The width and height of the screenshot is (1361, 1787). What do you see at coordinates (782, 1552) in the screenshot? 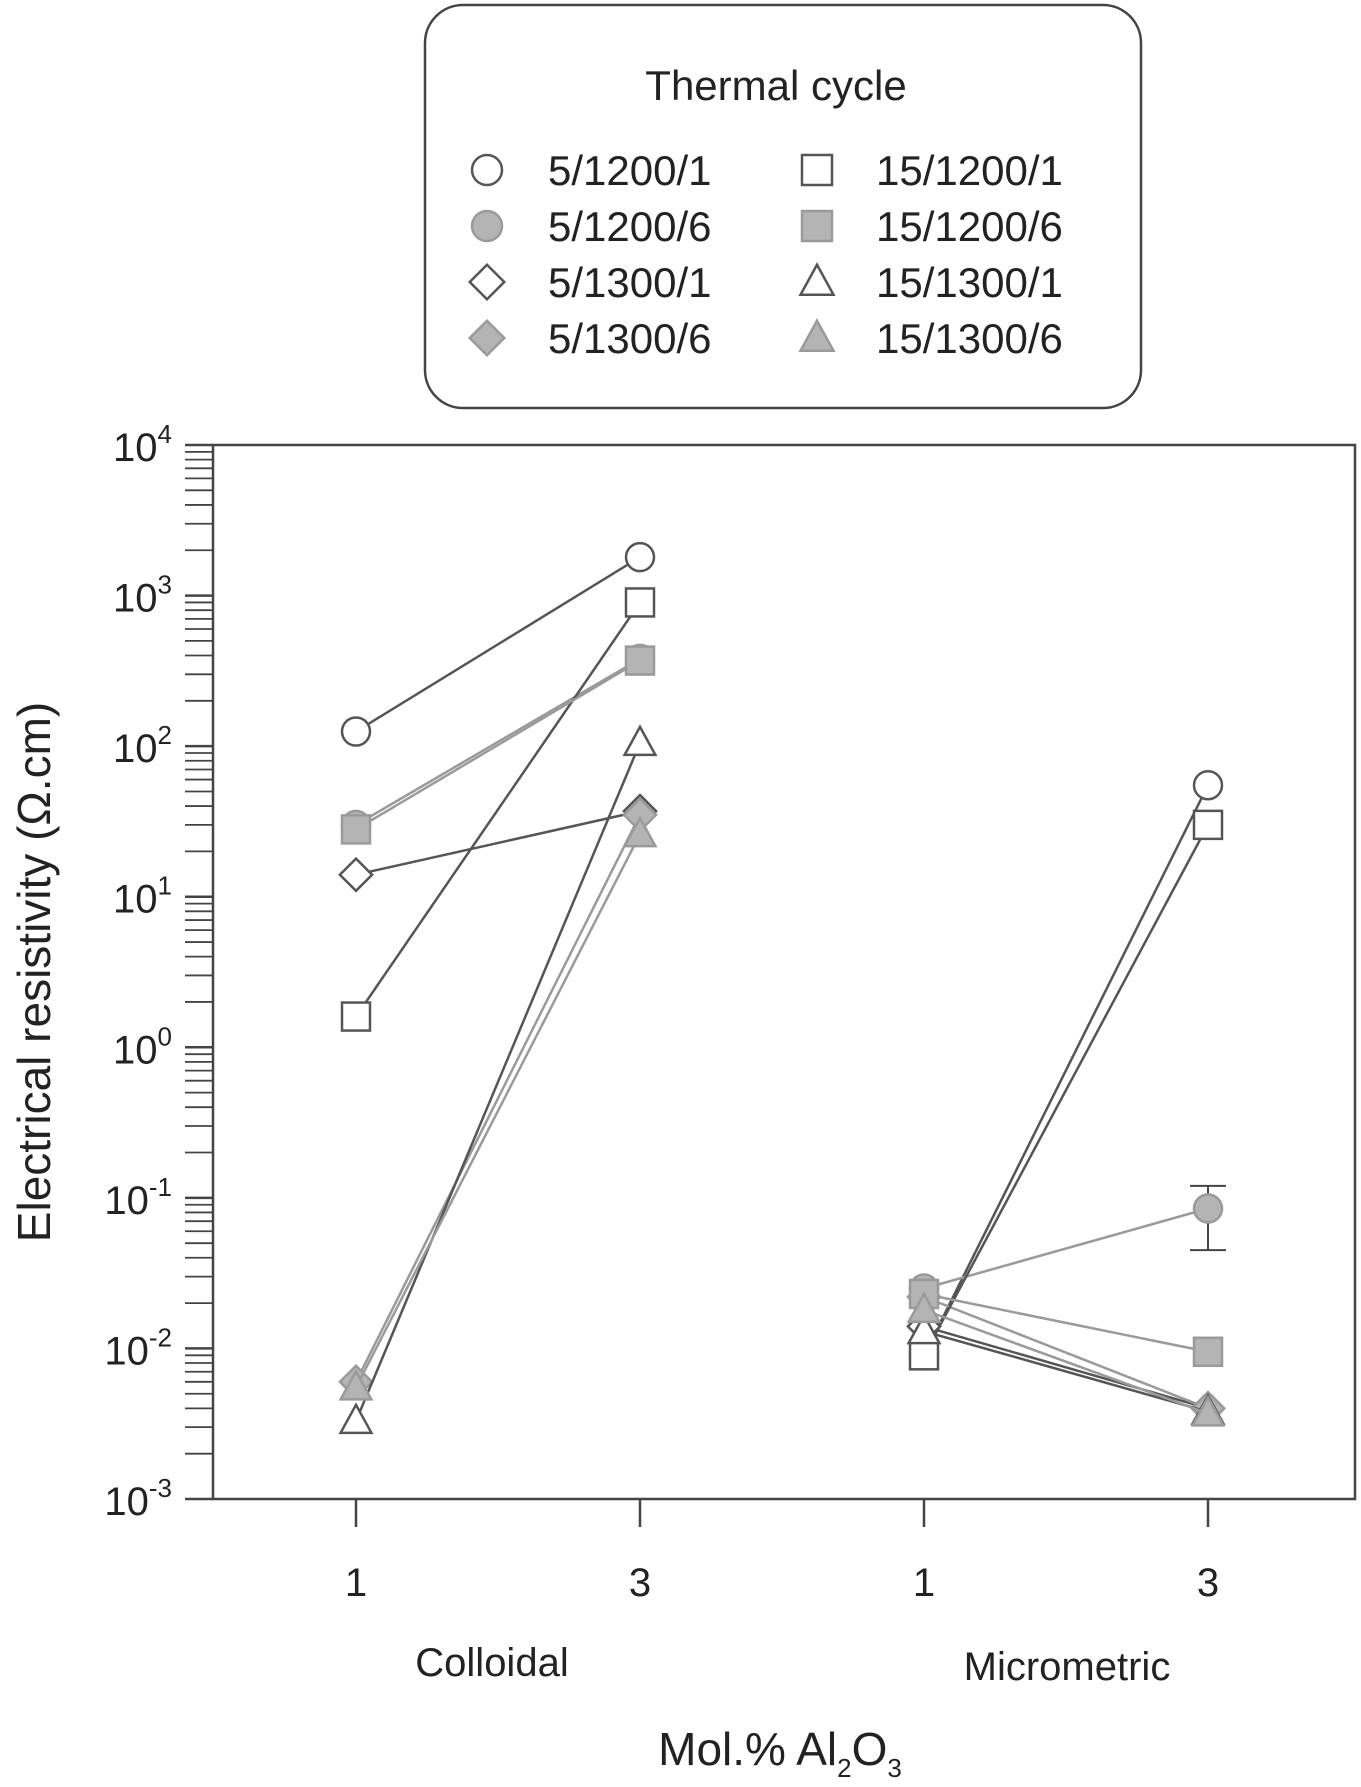
I see `x-axis: 1 3 1 3` at bounding box center [782, 1552].